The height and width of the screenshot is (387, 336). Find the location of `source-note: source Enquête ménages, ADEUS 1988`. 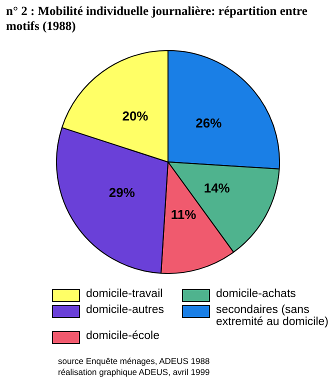

source-note: source Enquête ménages, ADEUS 1988 is located at coordinates (134, 361).